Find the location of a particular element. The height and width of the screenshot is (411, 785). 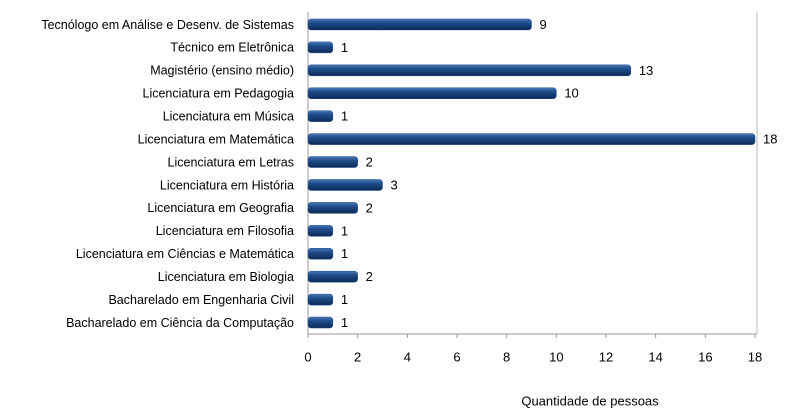

y-tick-label: Licenciatura em Letras is located at coordinates (231, 162).